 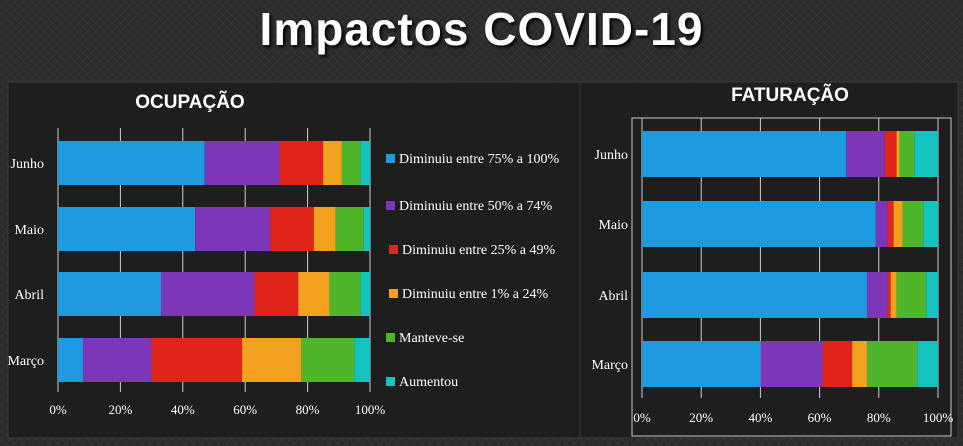 I want to click on ocupacao-category-label: Maio, so click(x=29, y=230).